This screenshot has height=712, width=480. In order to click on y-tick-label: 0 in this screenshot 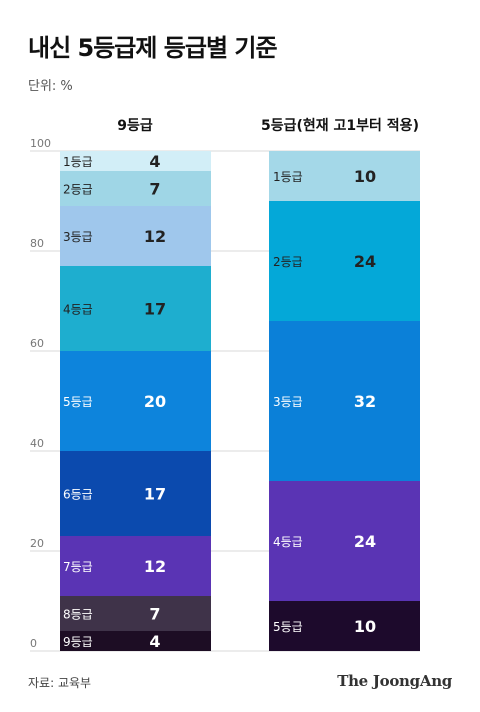, I will do `click(33, 643)`.